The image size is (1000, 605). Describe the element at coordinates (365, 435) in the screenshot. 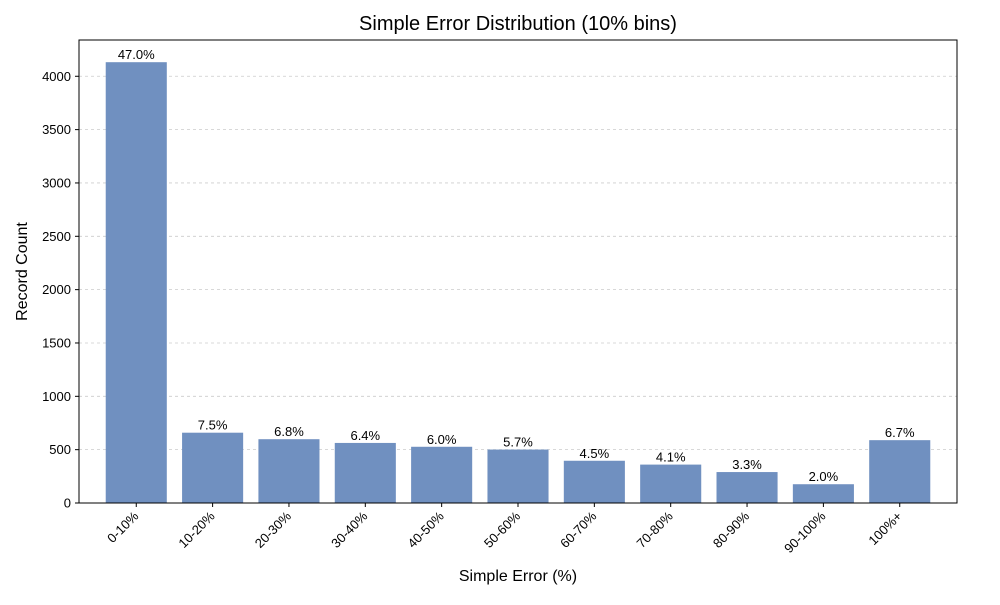

I see `data-label: 6.4%` at that location.